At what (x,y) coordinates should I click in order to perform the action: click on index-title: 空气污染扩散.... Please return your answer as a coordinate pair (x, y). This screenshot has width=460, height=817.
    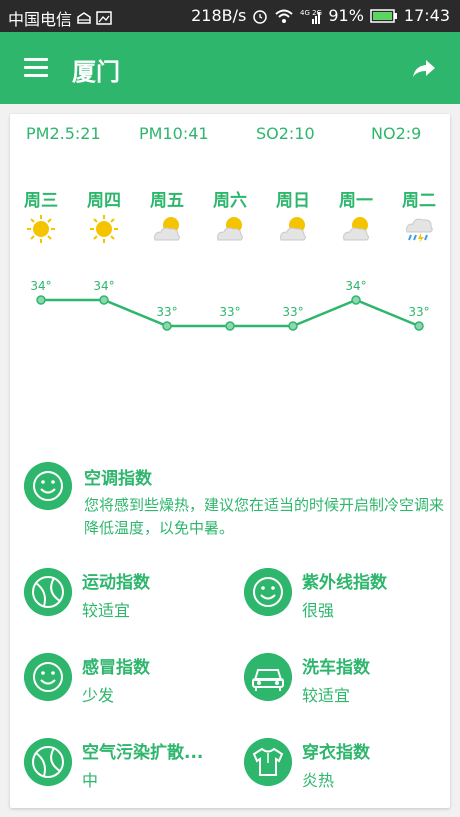
    Looking at the image, I should click on (143, 753).